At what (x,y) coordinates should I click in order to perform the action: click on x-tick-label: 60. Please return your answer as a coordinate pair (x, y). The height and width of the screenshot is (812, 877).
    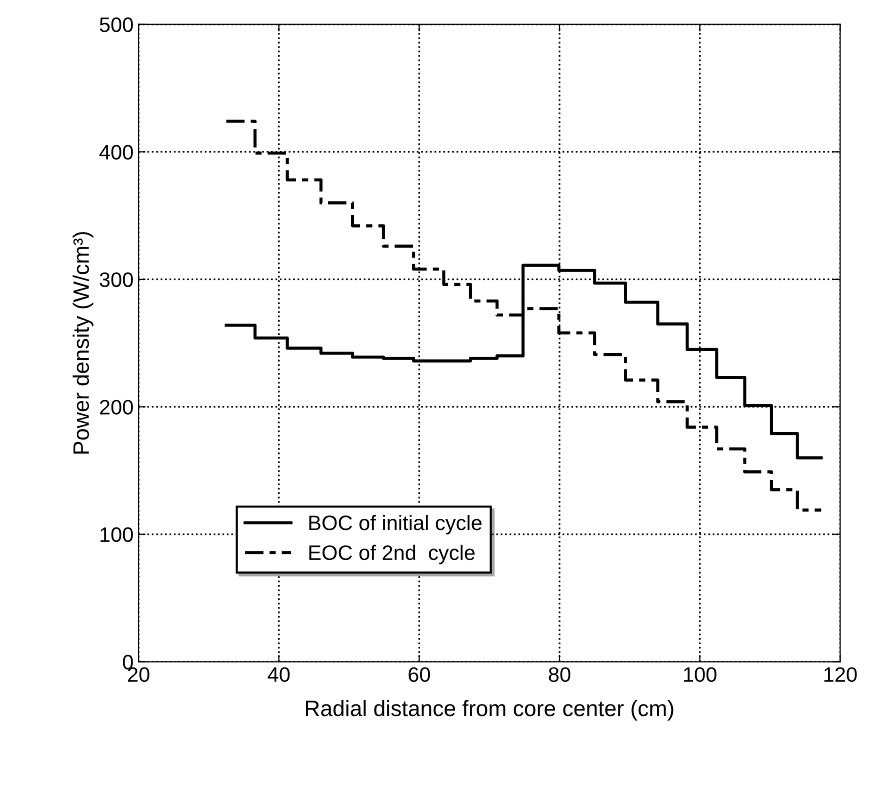
    Looking at the image, I should click on (419, 674).